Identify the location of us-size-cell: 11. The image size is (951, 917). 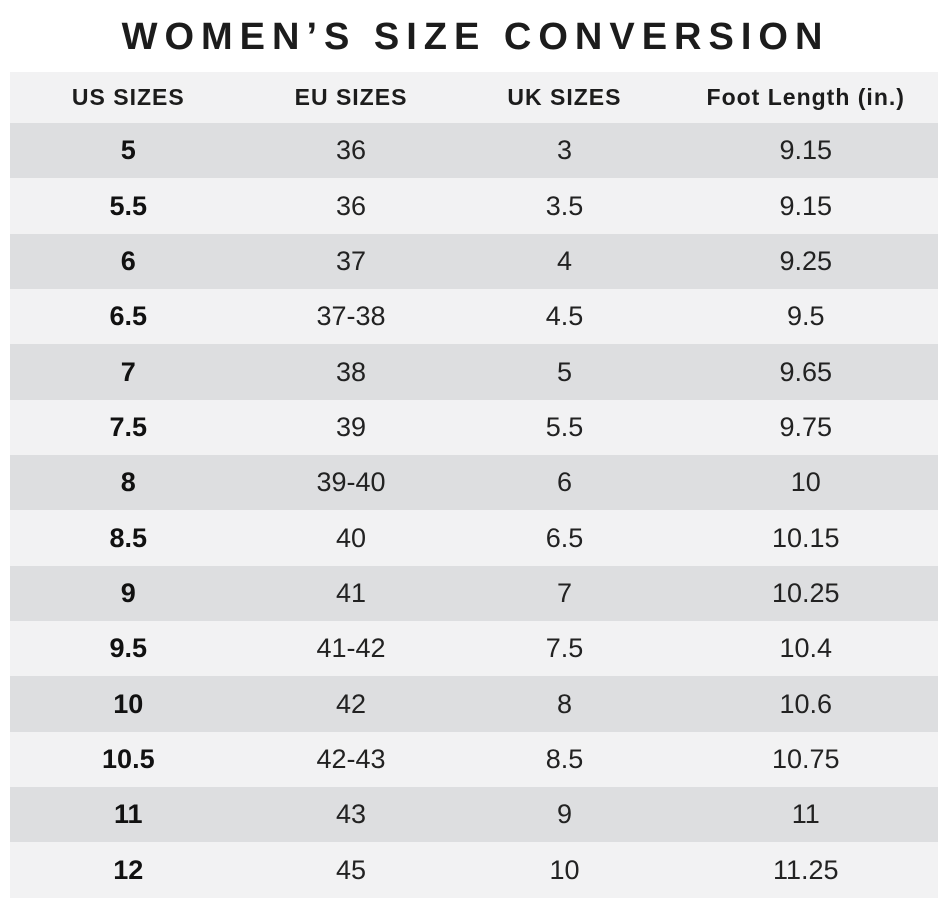
(128, 814).